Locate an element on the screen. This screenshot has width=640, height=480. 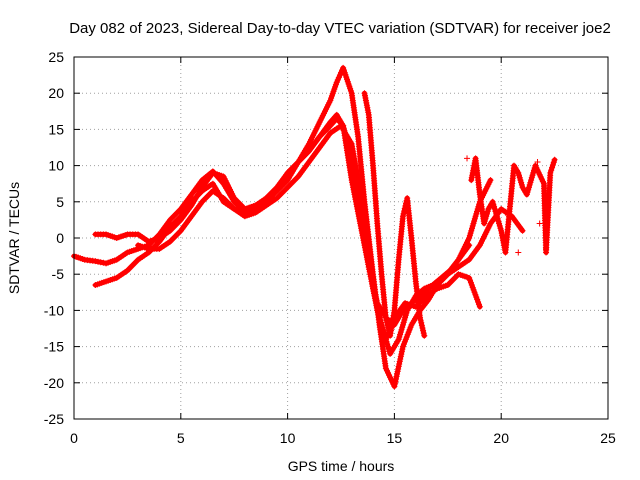
x-tick-label: 15 is located at coordinates (395, 438).